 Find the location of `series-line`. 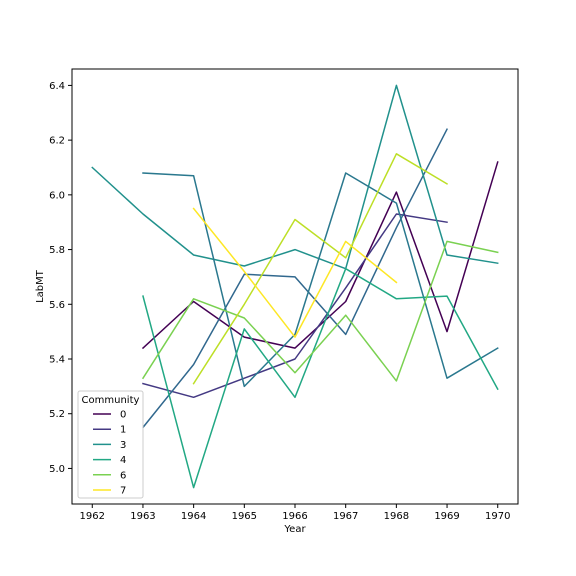

series-line is located at coordinates (295, 272).